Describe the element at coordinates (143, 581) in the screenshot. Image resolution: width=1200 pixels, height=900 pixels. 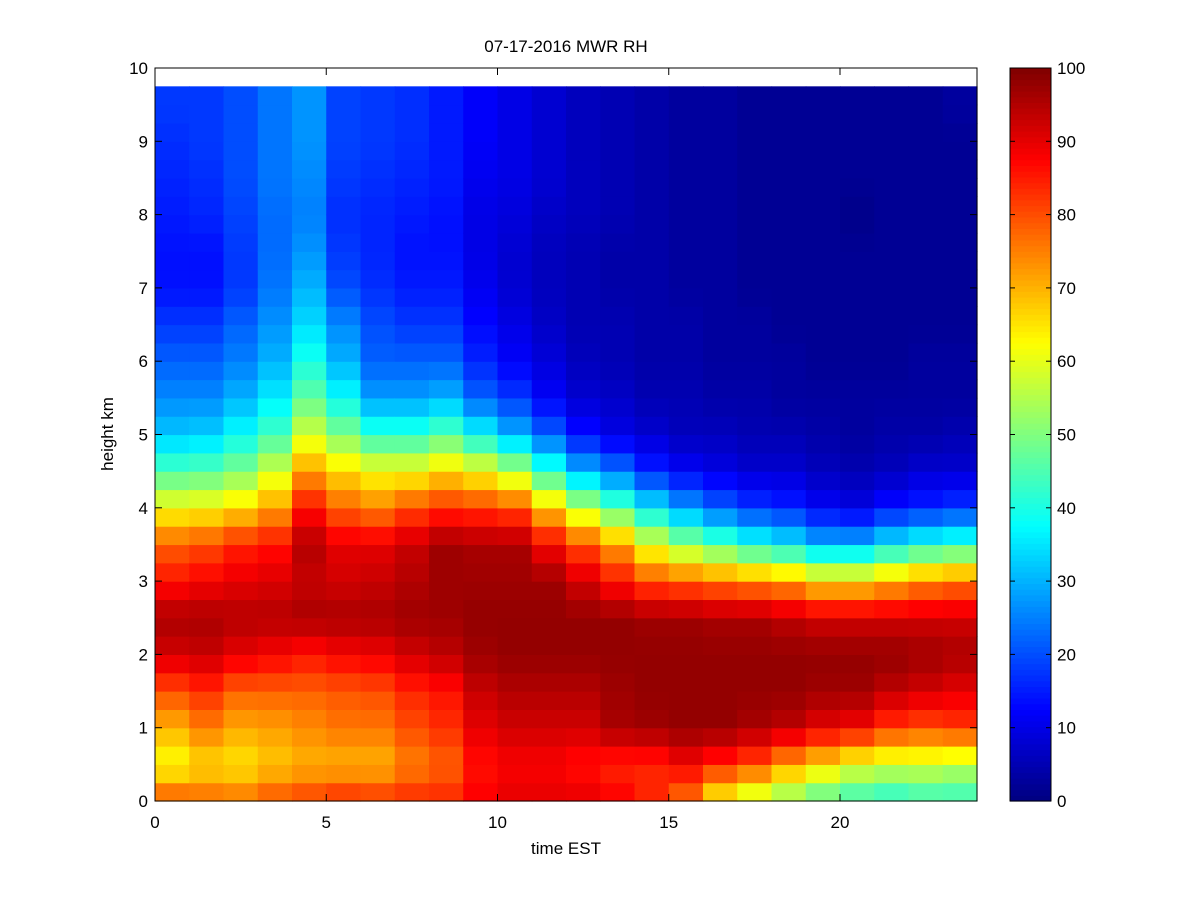
I see `y-tick-label: 3` at that location.